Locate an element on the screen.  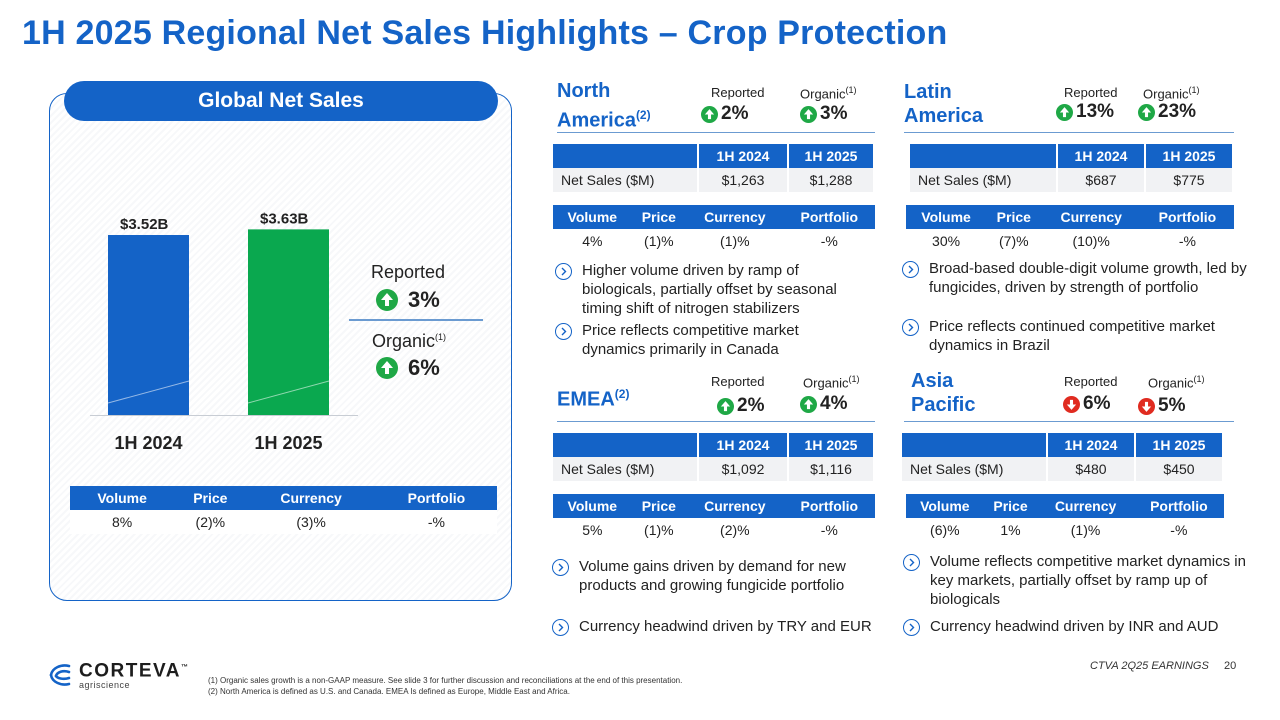
region-name-emea: EMEA(2) is located at coordinates (593, 399).